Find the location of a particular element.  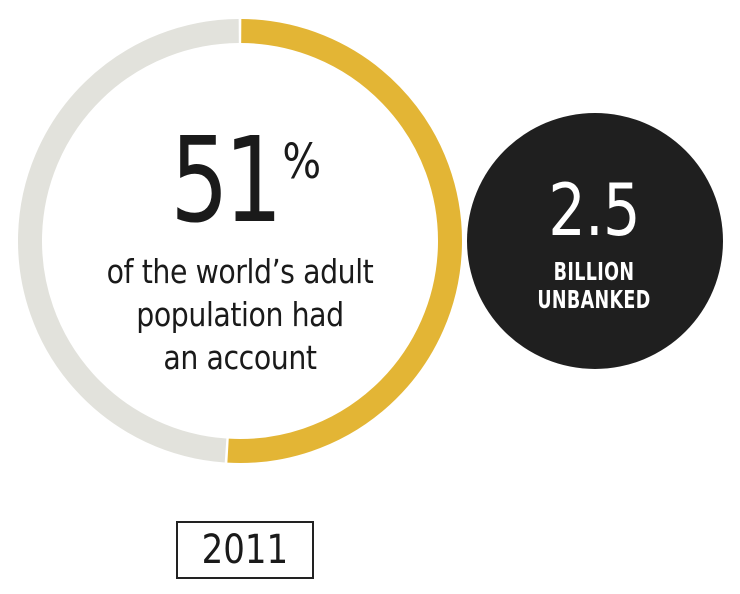

headline-number: 51 is located at coordinates (226, 180).